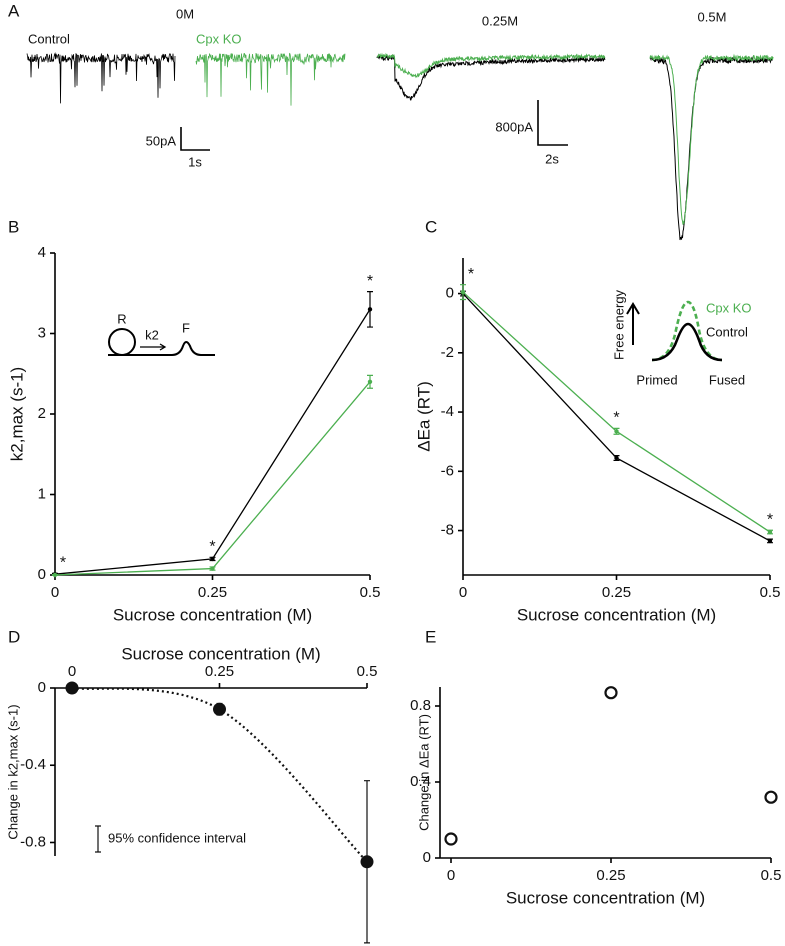 Image resolution: width=785 pixels, height=946 pixels. I want to click on y-axis-label: k2,max (s-1), so click(16, 414).